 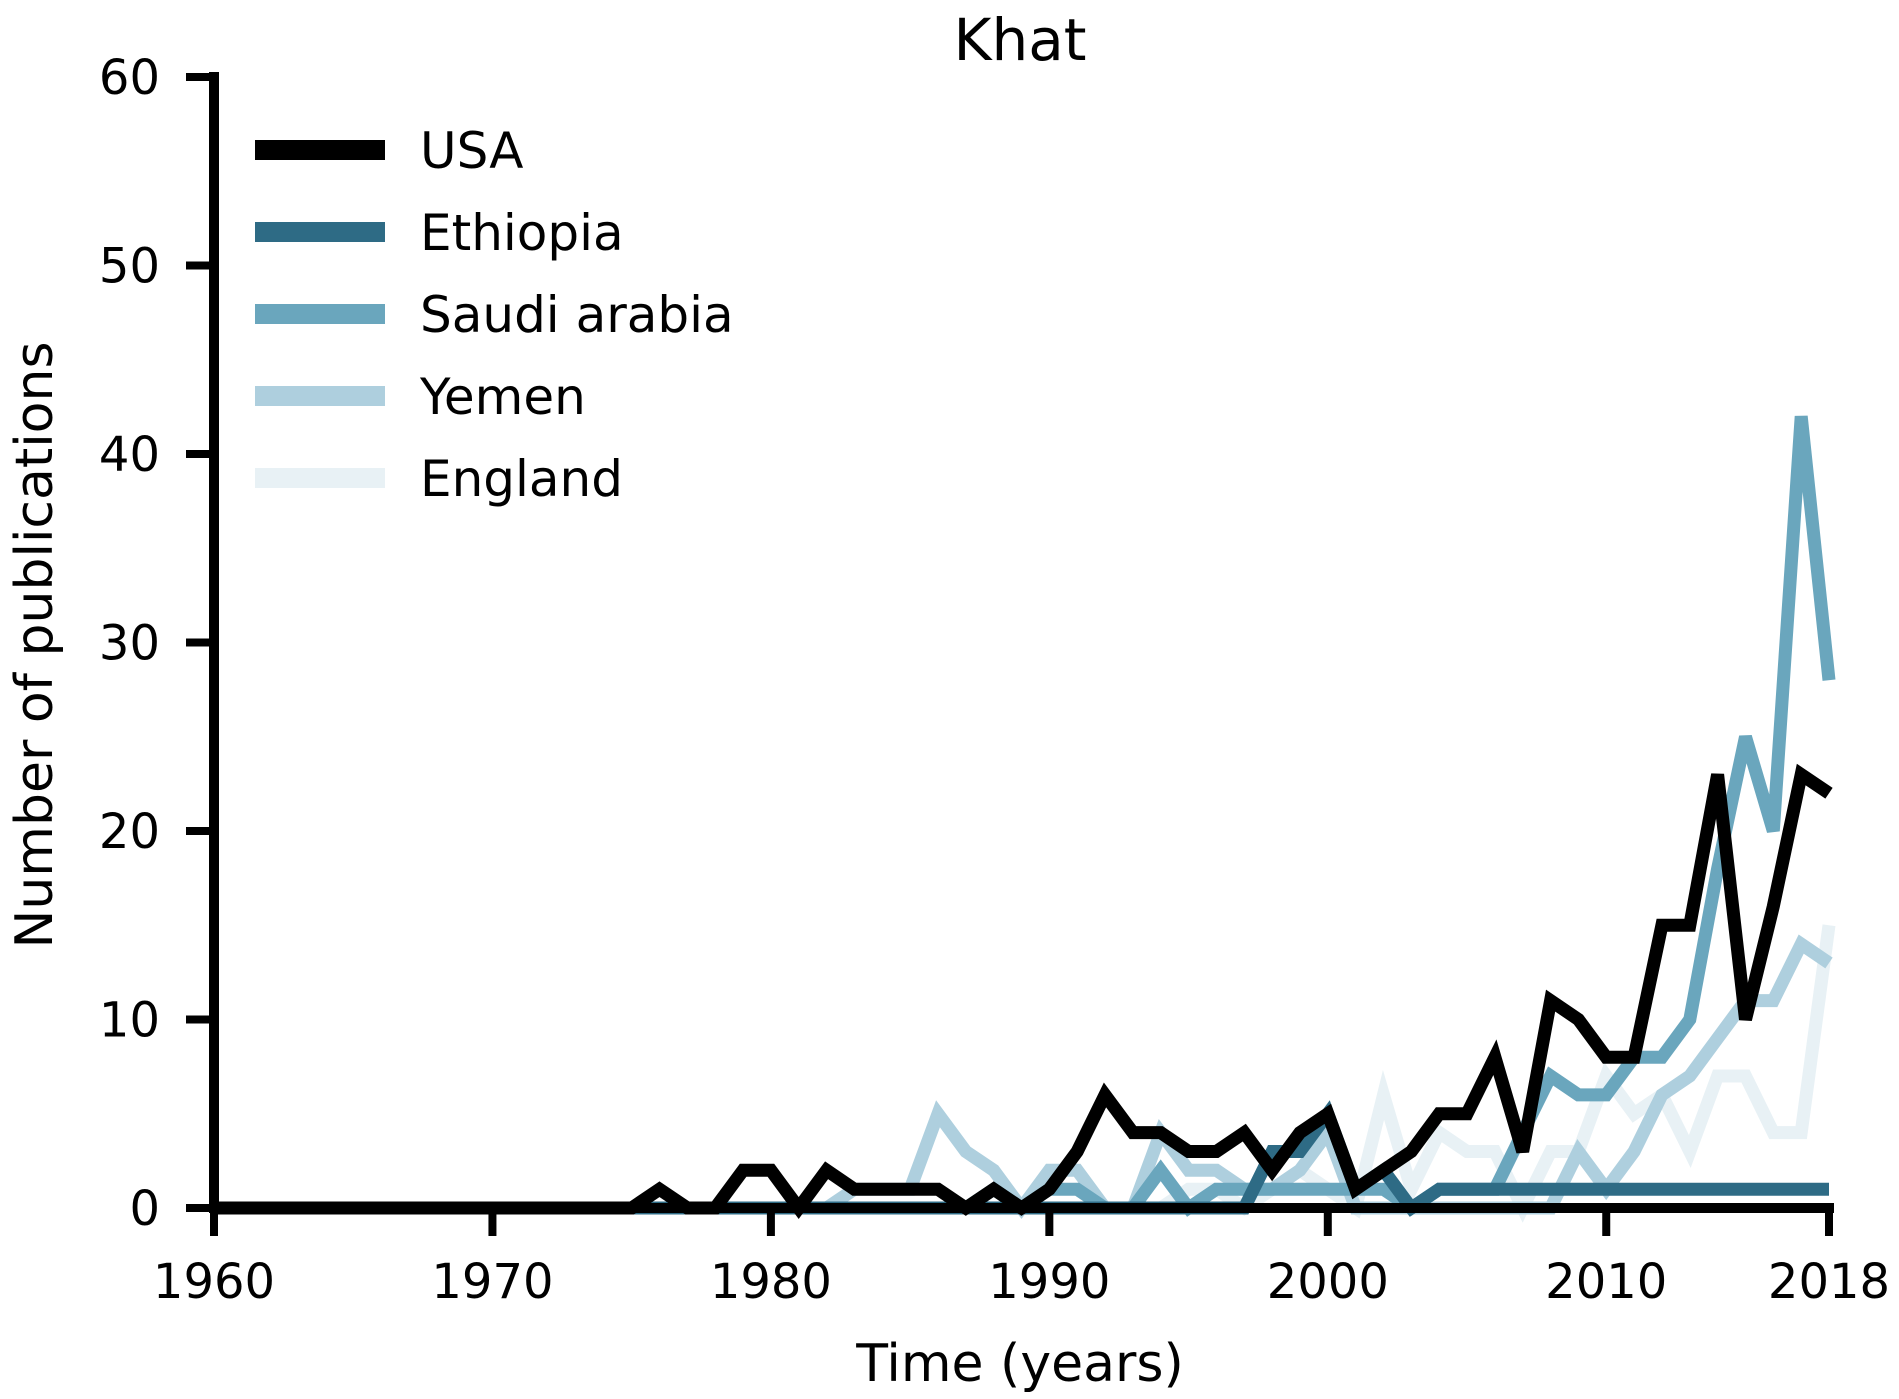 I want to click on y-tick-label: 60, so click(x=129, y=78).